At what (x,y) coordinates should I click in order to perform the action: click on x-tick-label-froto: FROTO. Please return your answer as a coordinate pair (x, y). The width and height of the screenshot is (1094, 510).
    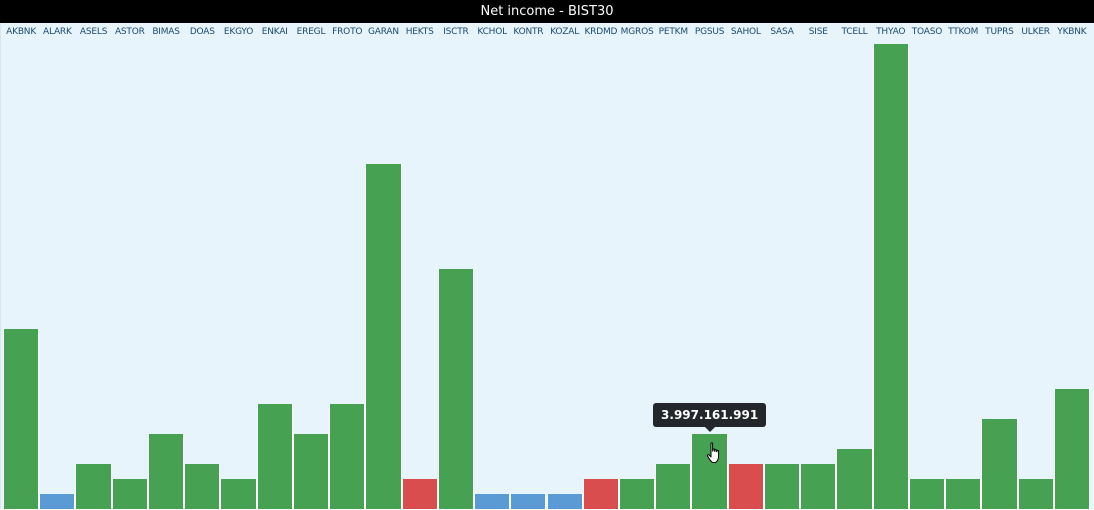
    Looking at the image, I should click on (347, 32).